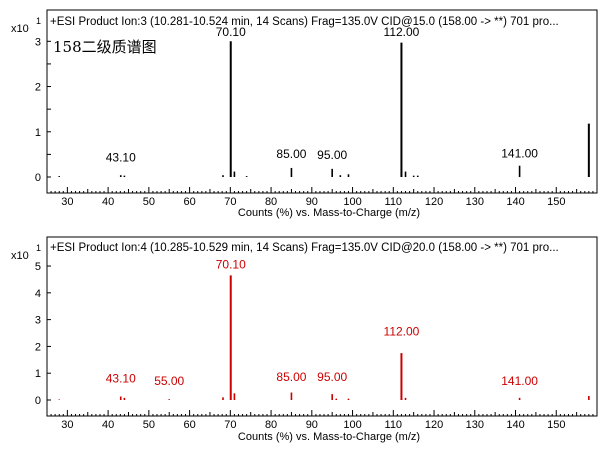 This screenshot has height=459, width=605. What do you see at coordinates (67, 425) in the screenshot?
I see `panel2-x-tick-label: 30` at bounding box center [67, 425].